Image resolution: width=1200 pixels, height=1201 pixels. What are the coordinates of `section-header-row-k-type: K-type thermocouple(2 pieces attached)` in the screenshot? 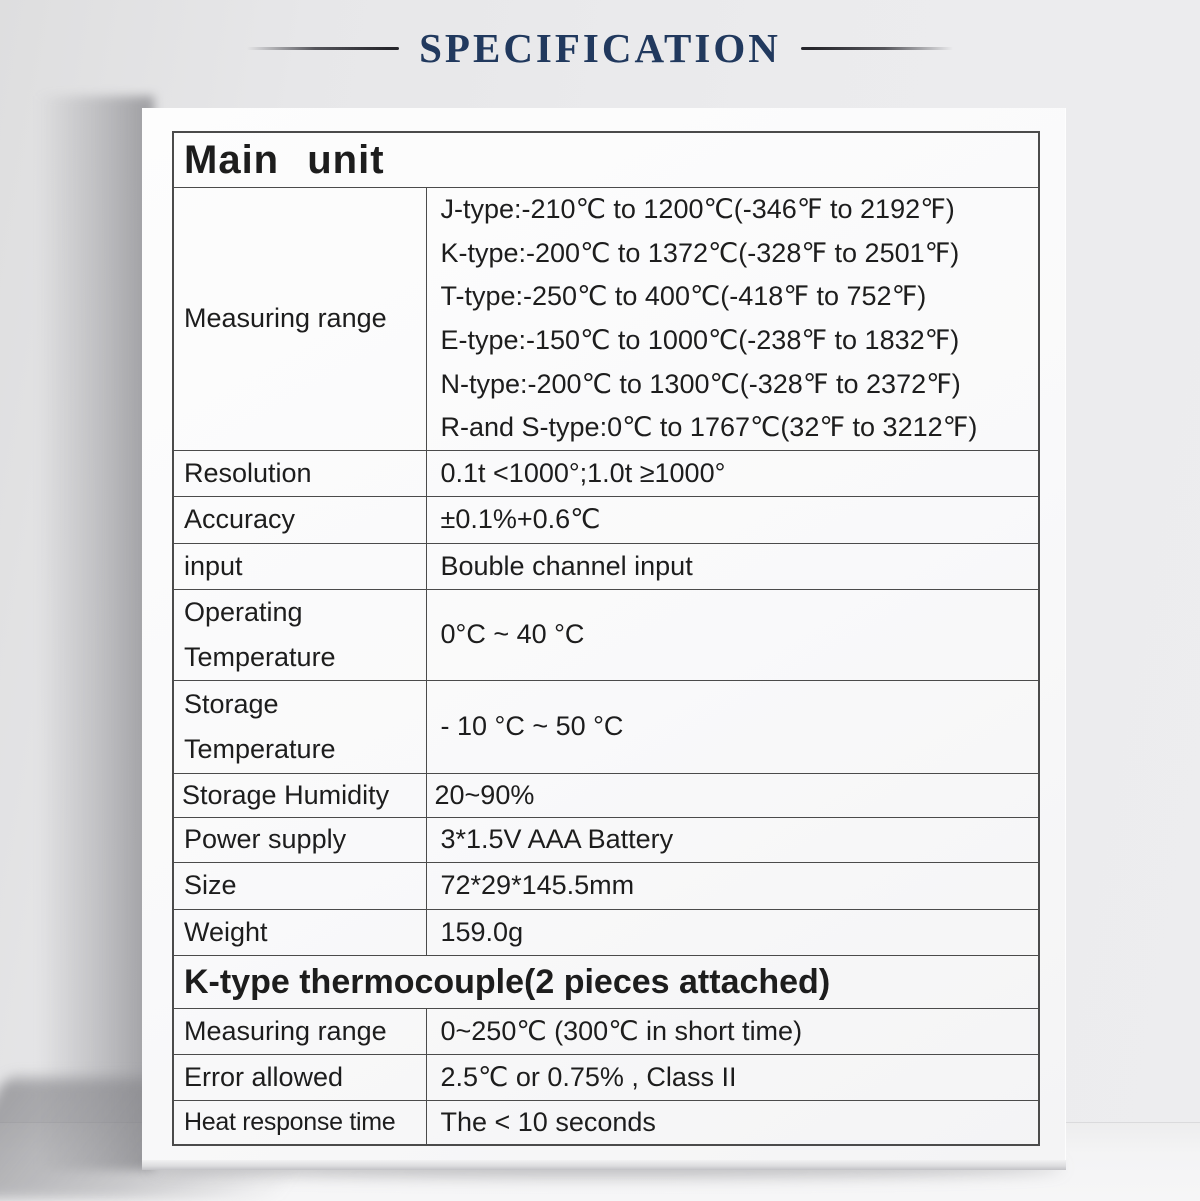 It's located at (606, 982).